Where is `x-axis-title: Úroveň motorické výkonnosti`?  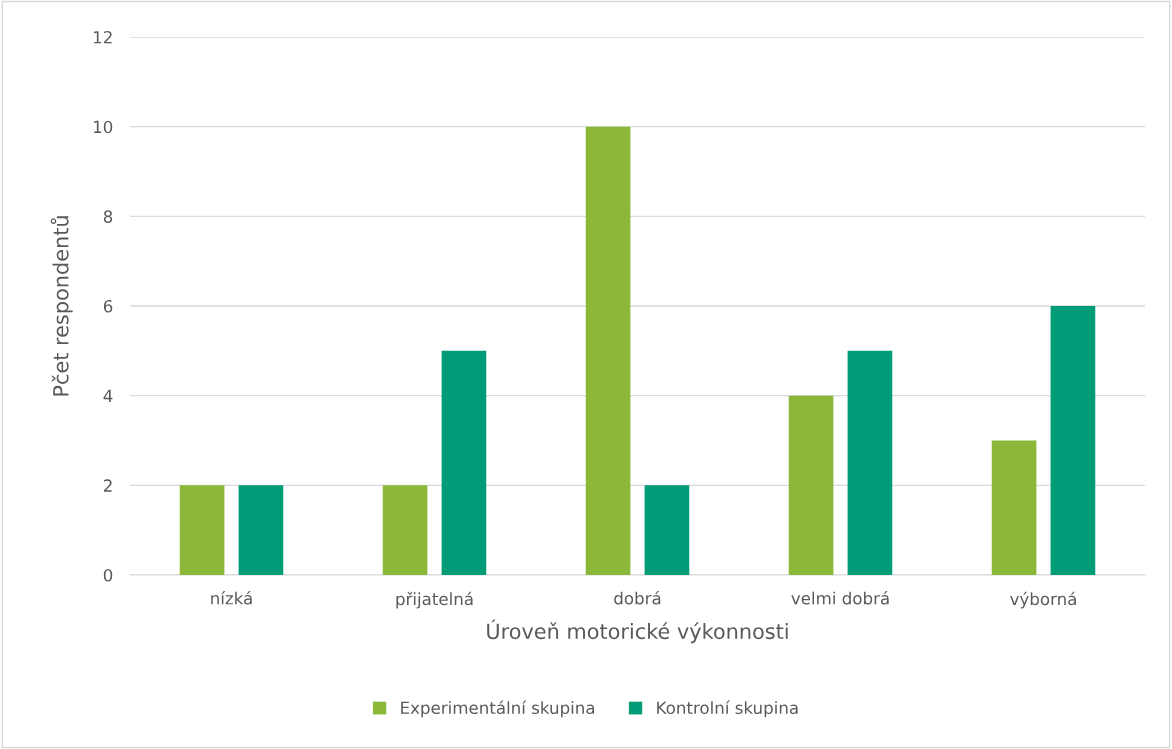
x-axis-title: Úroveň motorické výkonnosti is located at coordinates (637, 631).